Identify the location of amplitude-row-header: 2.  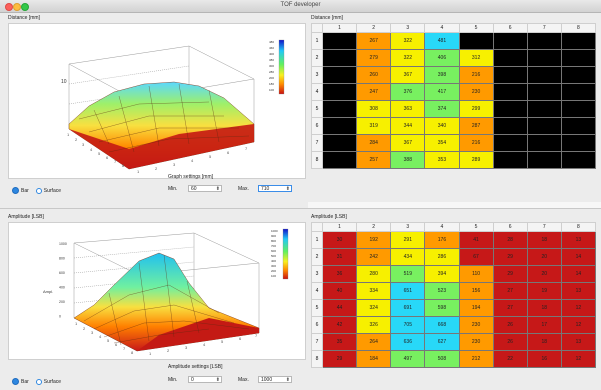
(317, 257).